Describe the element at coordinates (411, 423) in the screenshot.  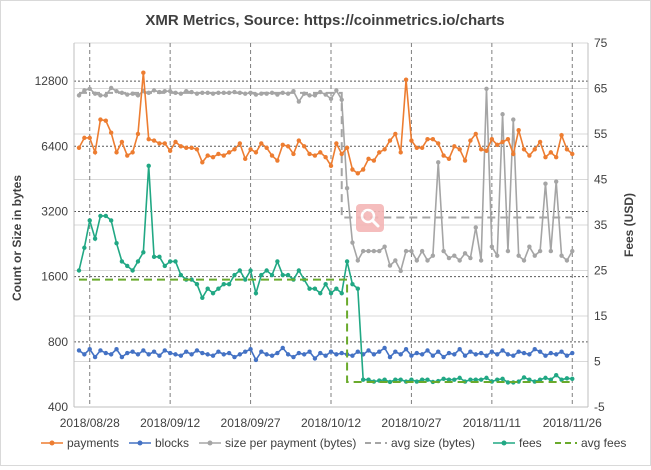
I see `x-tick-2018/10/27: 2018/10/27` at that location.